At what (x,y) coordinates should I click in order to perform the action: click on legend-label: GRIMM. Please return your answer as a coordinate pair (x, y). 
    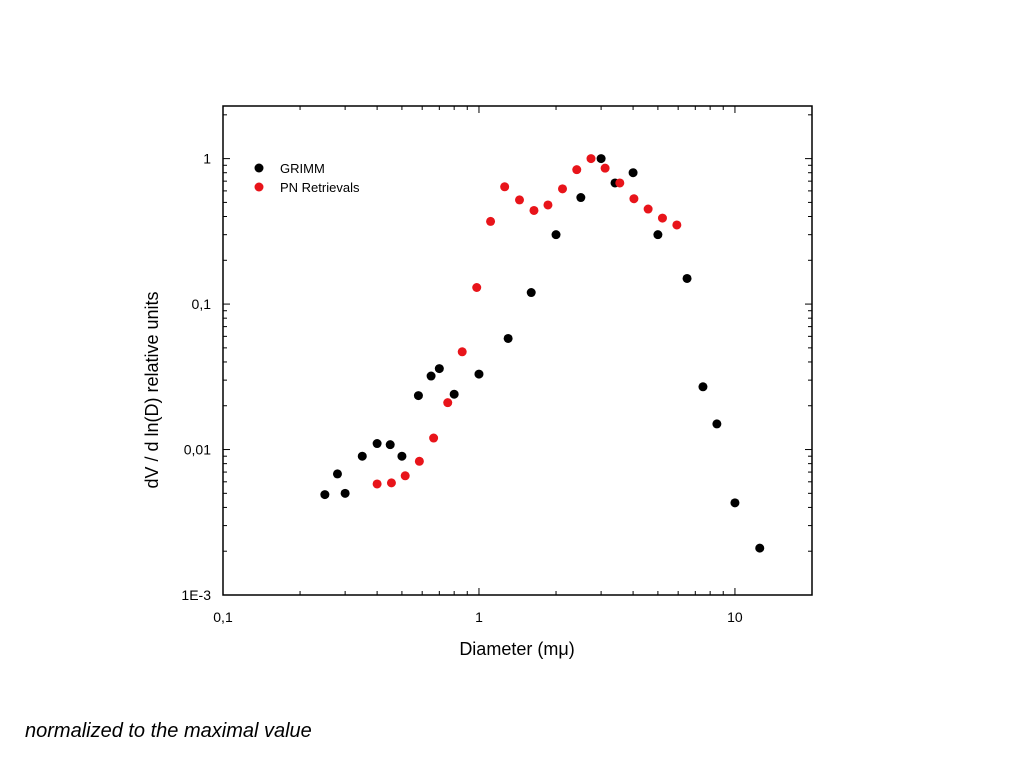
    Looking at the image, I should click on (302, 168).